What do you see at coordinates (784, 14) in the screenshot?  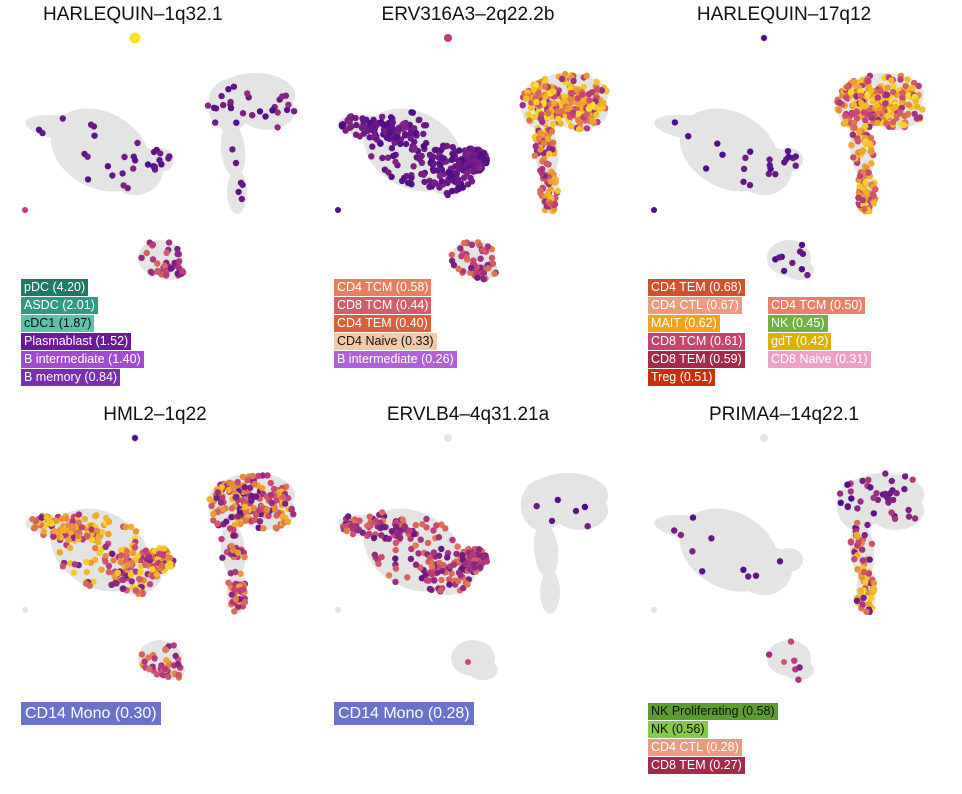 I see `panel-title: HARLEQUIN–17q12` at bounding box center [784, 14].